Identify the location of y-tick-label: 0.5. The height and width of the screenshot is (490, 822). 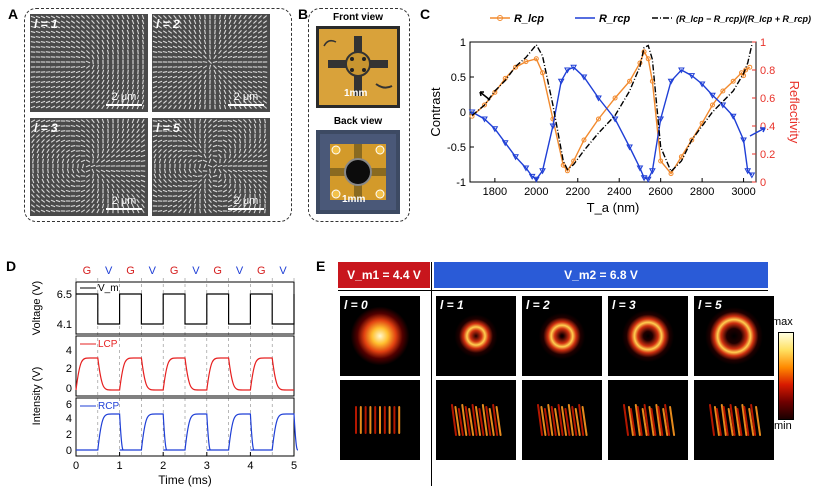
(458, 78).